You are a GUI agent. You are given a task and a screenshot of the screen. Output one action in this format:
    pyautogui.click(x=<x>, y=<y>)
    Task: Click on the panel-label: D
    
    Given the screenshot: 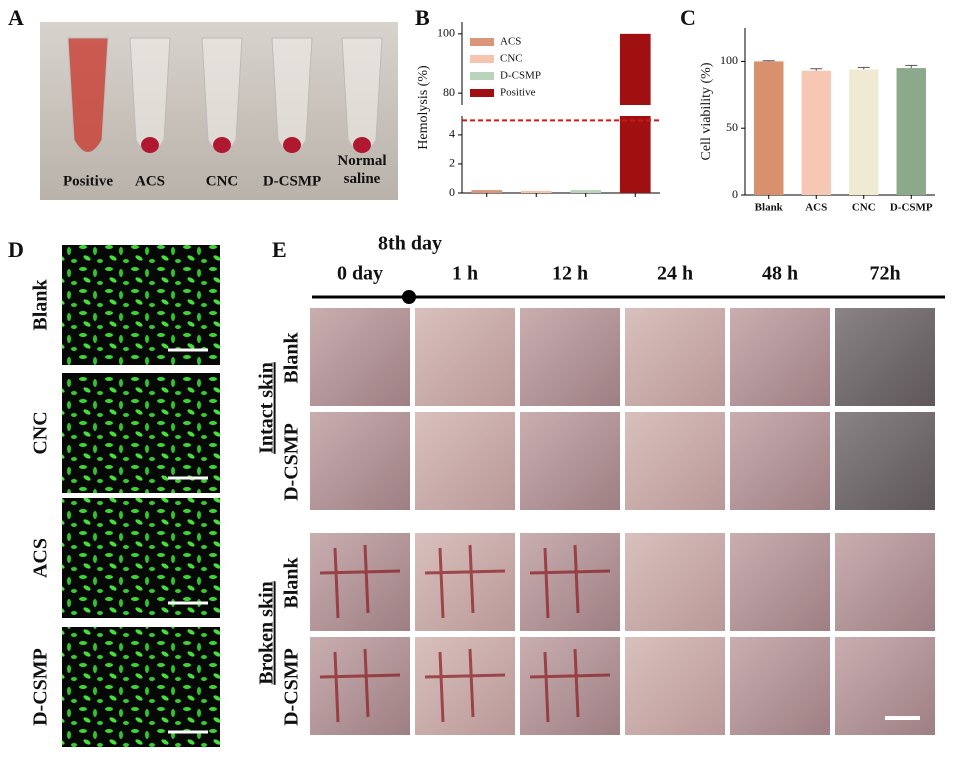 What is the action you would take?
    pyautogui.click(x=16, y=249)
    